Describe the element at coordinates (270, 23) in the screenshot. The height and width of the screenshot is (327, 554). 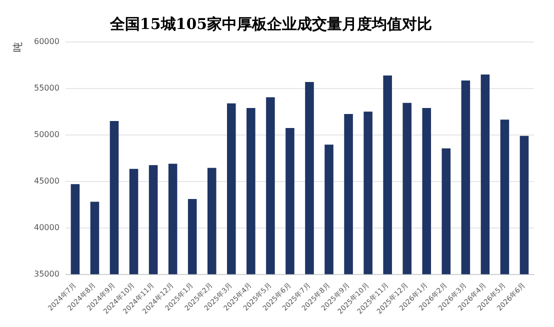
I see `chart-title: 全国15城105家中厚板企业成交量月度均值对比` at that location.